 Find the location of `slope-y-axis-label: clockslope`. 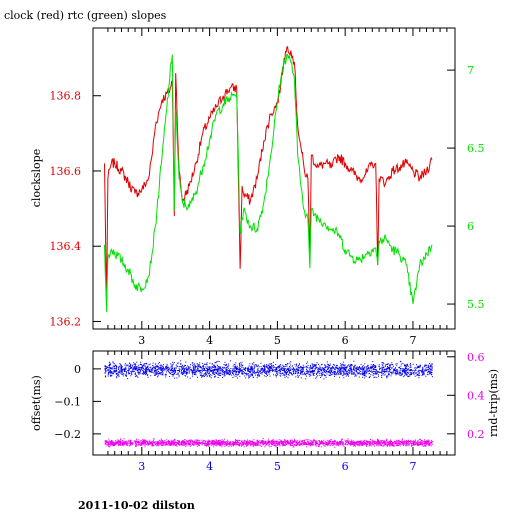

slope-y-axis-label: clockslope is located at coordinates (36, 178).